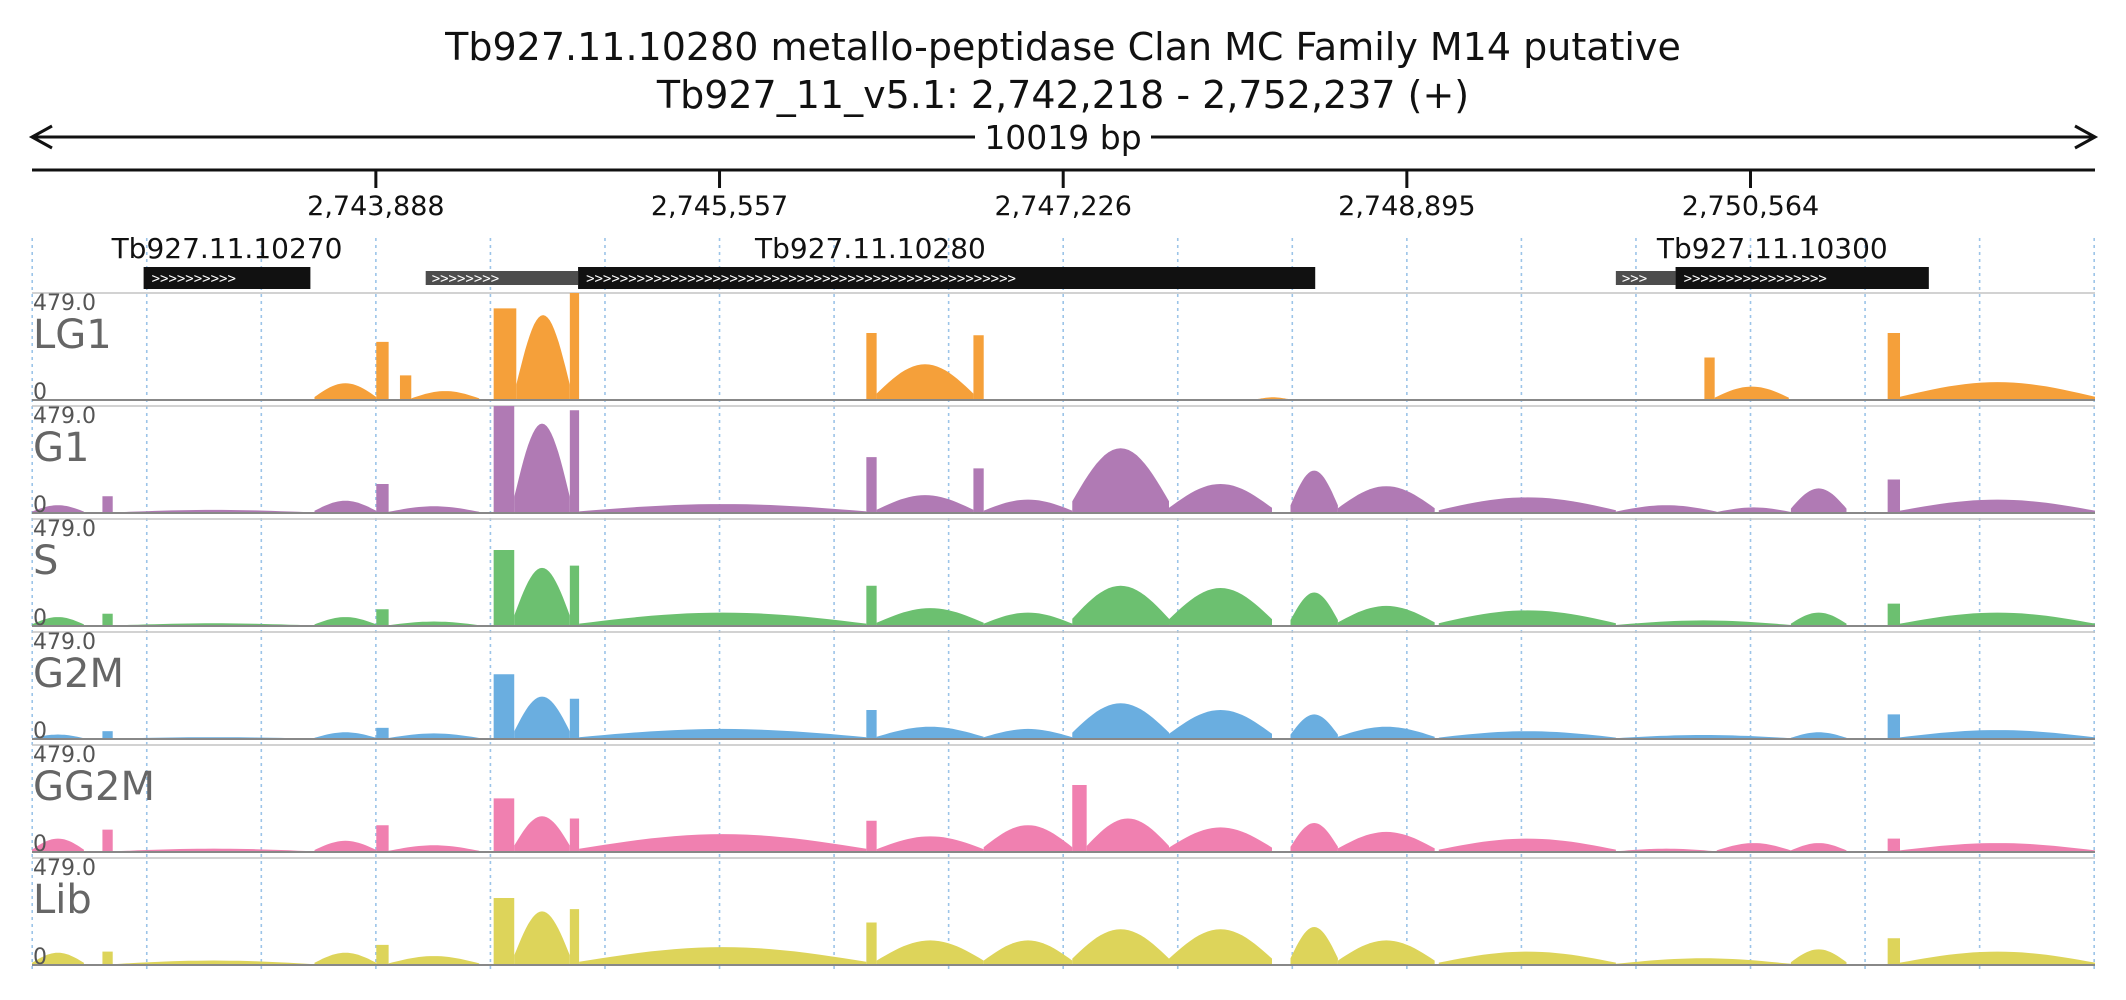 This screenshot has height=1000, width=2126. I want to click on x-tick-label: 2,750,564, so click(1750, 206).